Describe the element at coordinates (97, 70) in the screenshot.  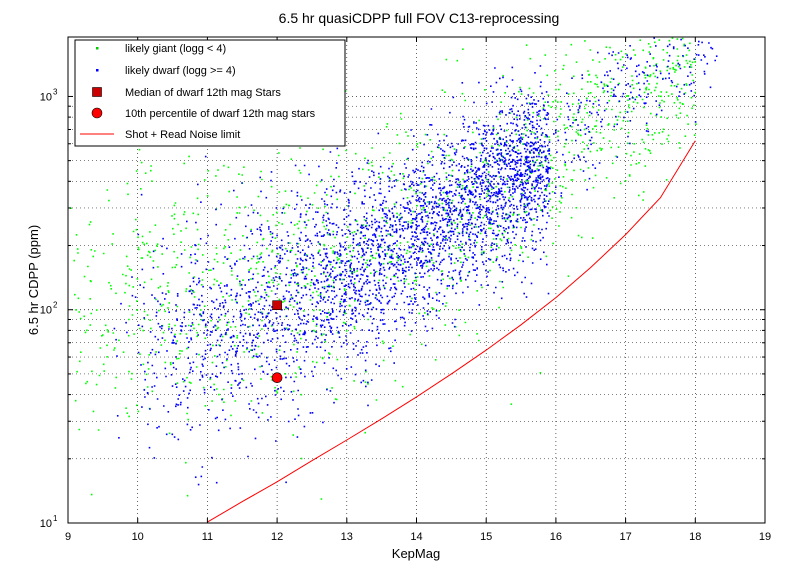
I see `legend-dwarf-icon` at that location.